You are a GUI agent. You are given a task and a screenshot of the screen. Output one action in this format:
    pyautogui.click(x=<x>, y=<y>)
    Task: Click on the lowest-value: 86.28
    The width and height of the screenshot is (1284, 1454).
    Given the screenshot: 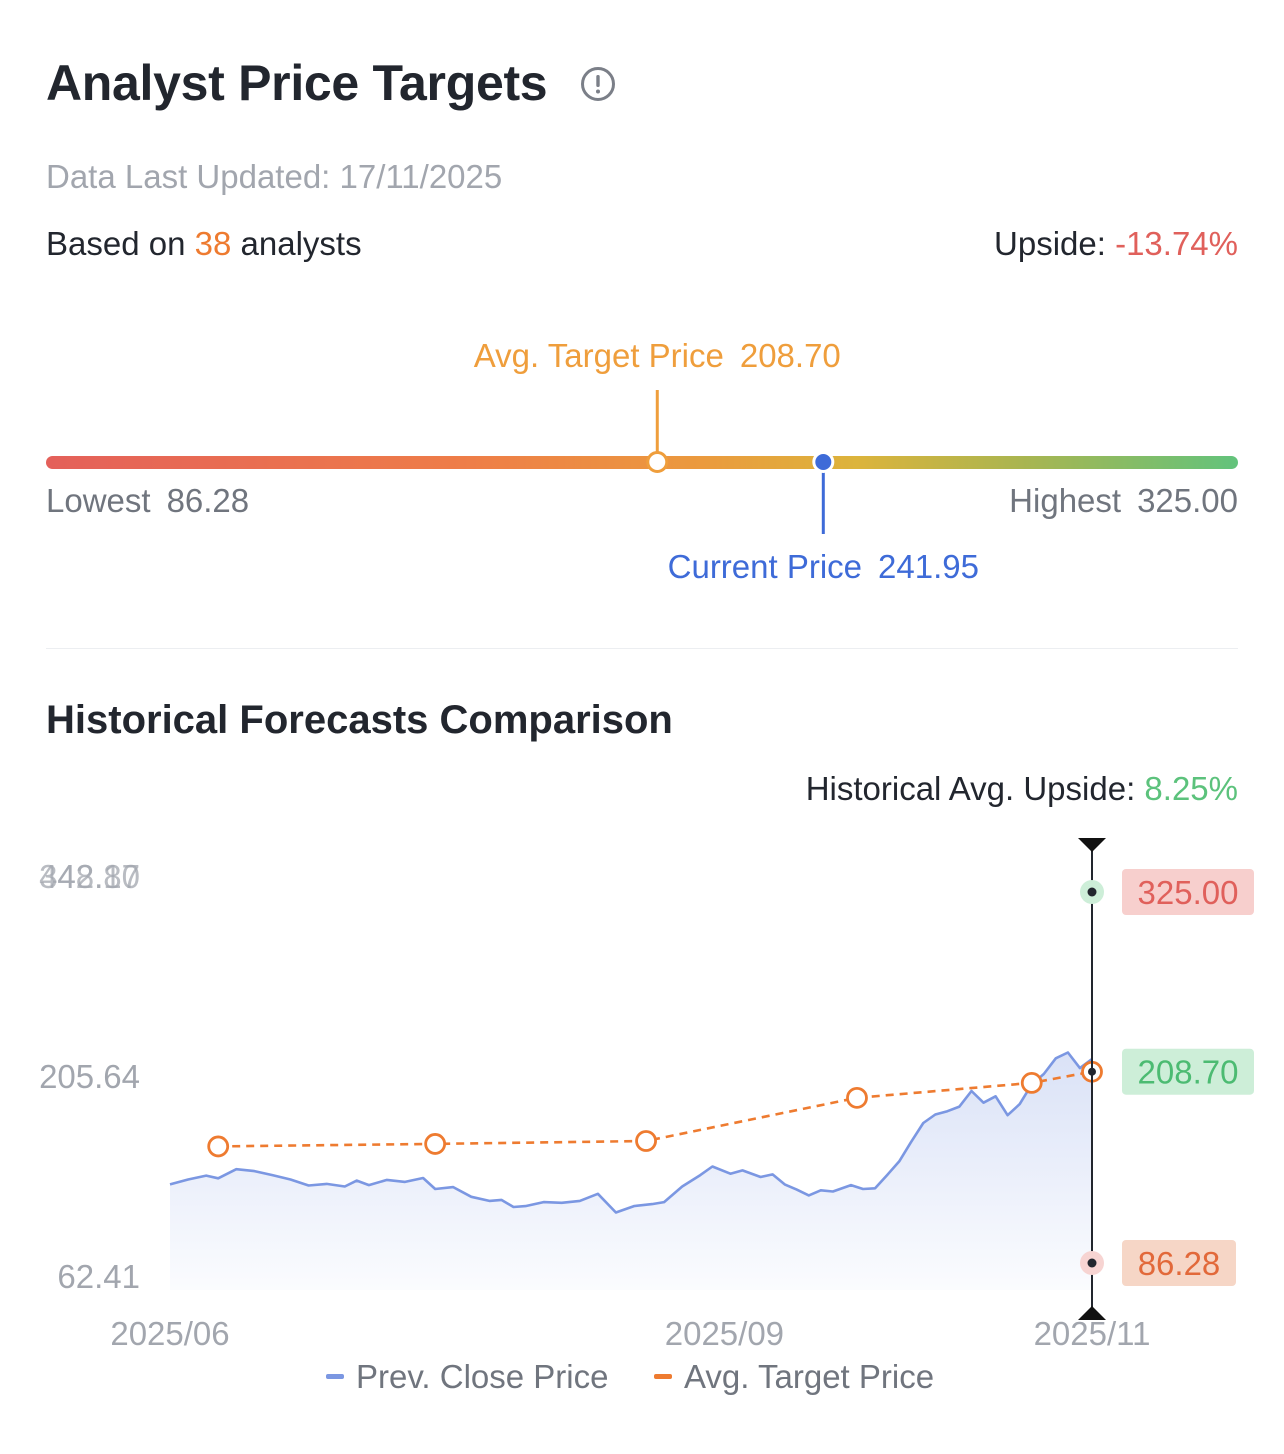 What is the action you would take?
    pyautogui.click(x=208, y=500)
    